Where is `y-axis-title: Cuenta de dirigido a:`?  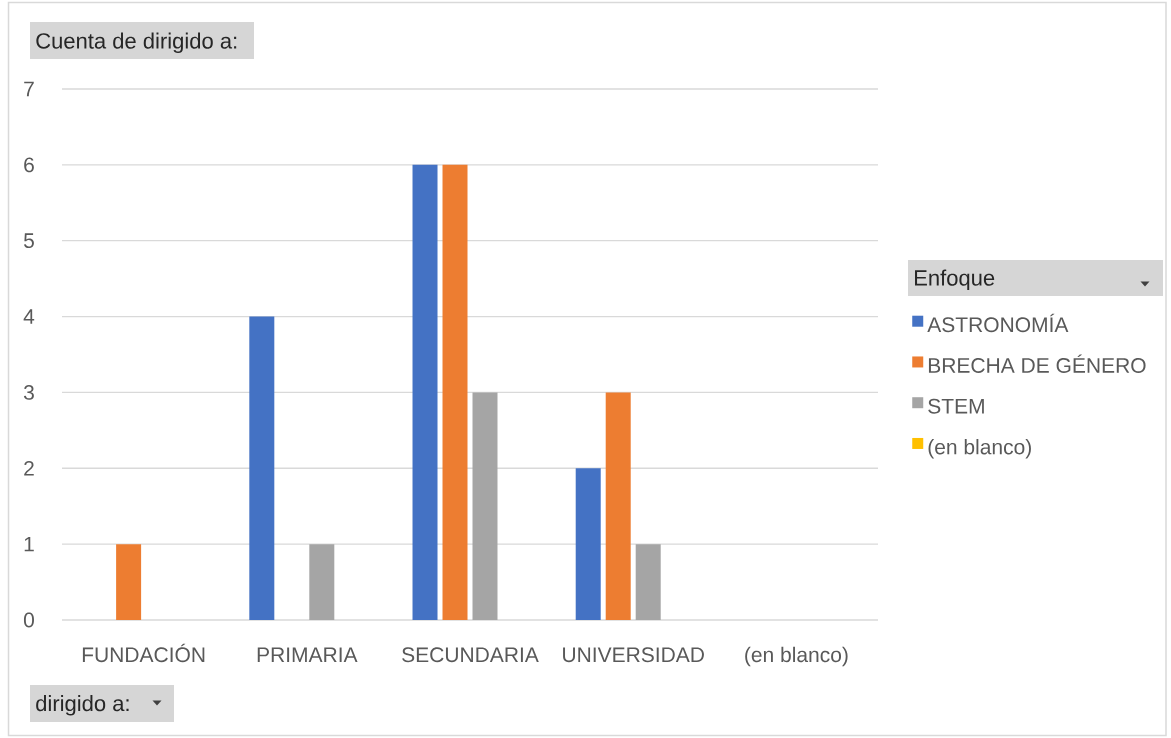 y-axis-title: Cuenta de dirigido a: is located at coordinates (136, 43).